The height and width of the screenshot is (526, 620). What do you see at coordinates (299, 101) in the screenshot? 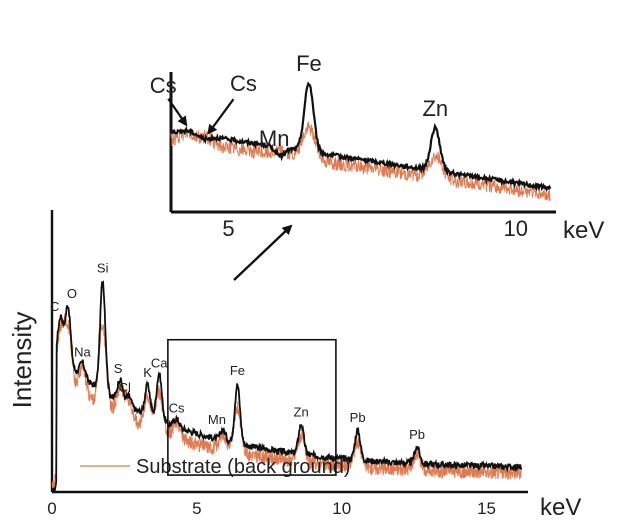
I see `inset-peak-labels: Cs Cs Mn Fe Zn` at bounding box center [299, 101].